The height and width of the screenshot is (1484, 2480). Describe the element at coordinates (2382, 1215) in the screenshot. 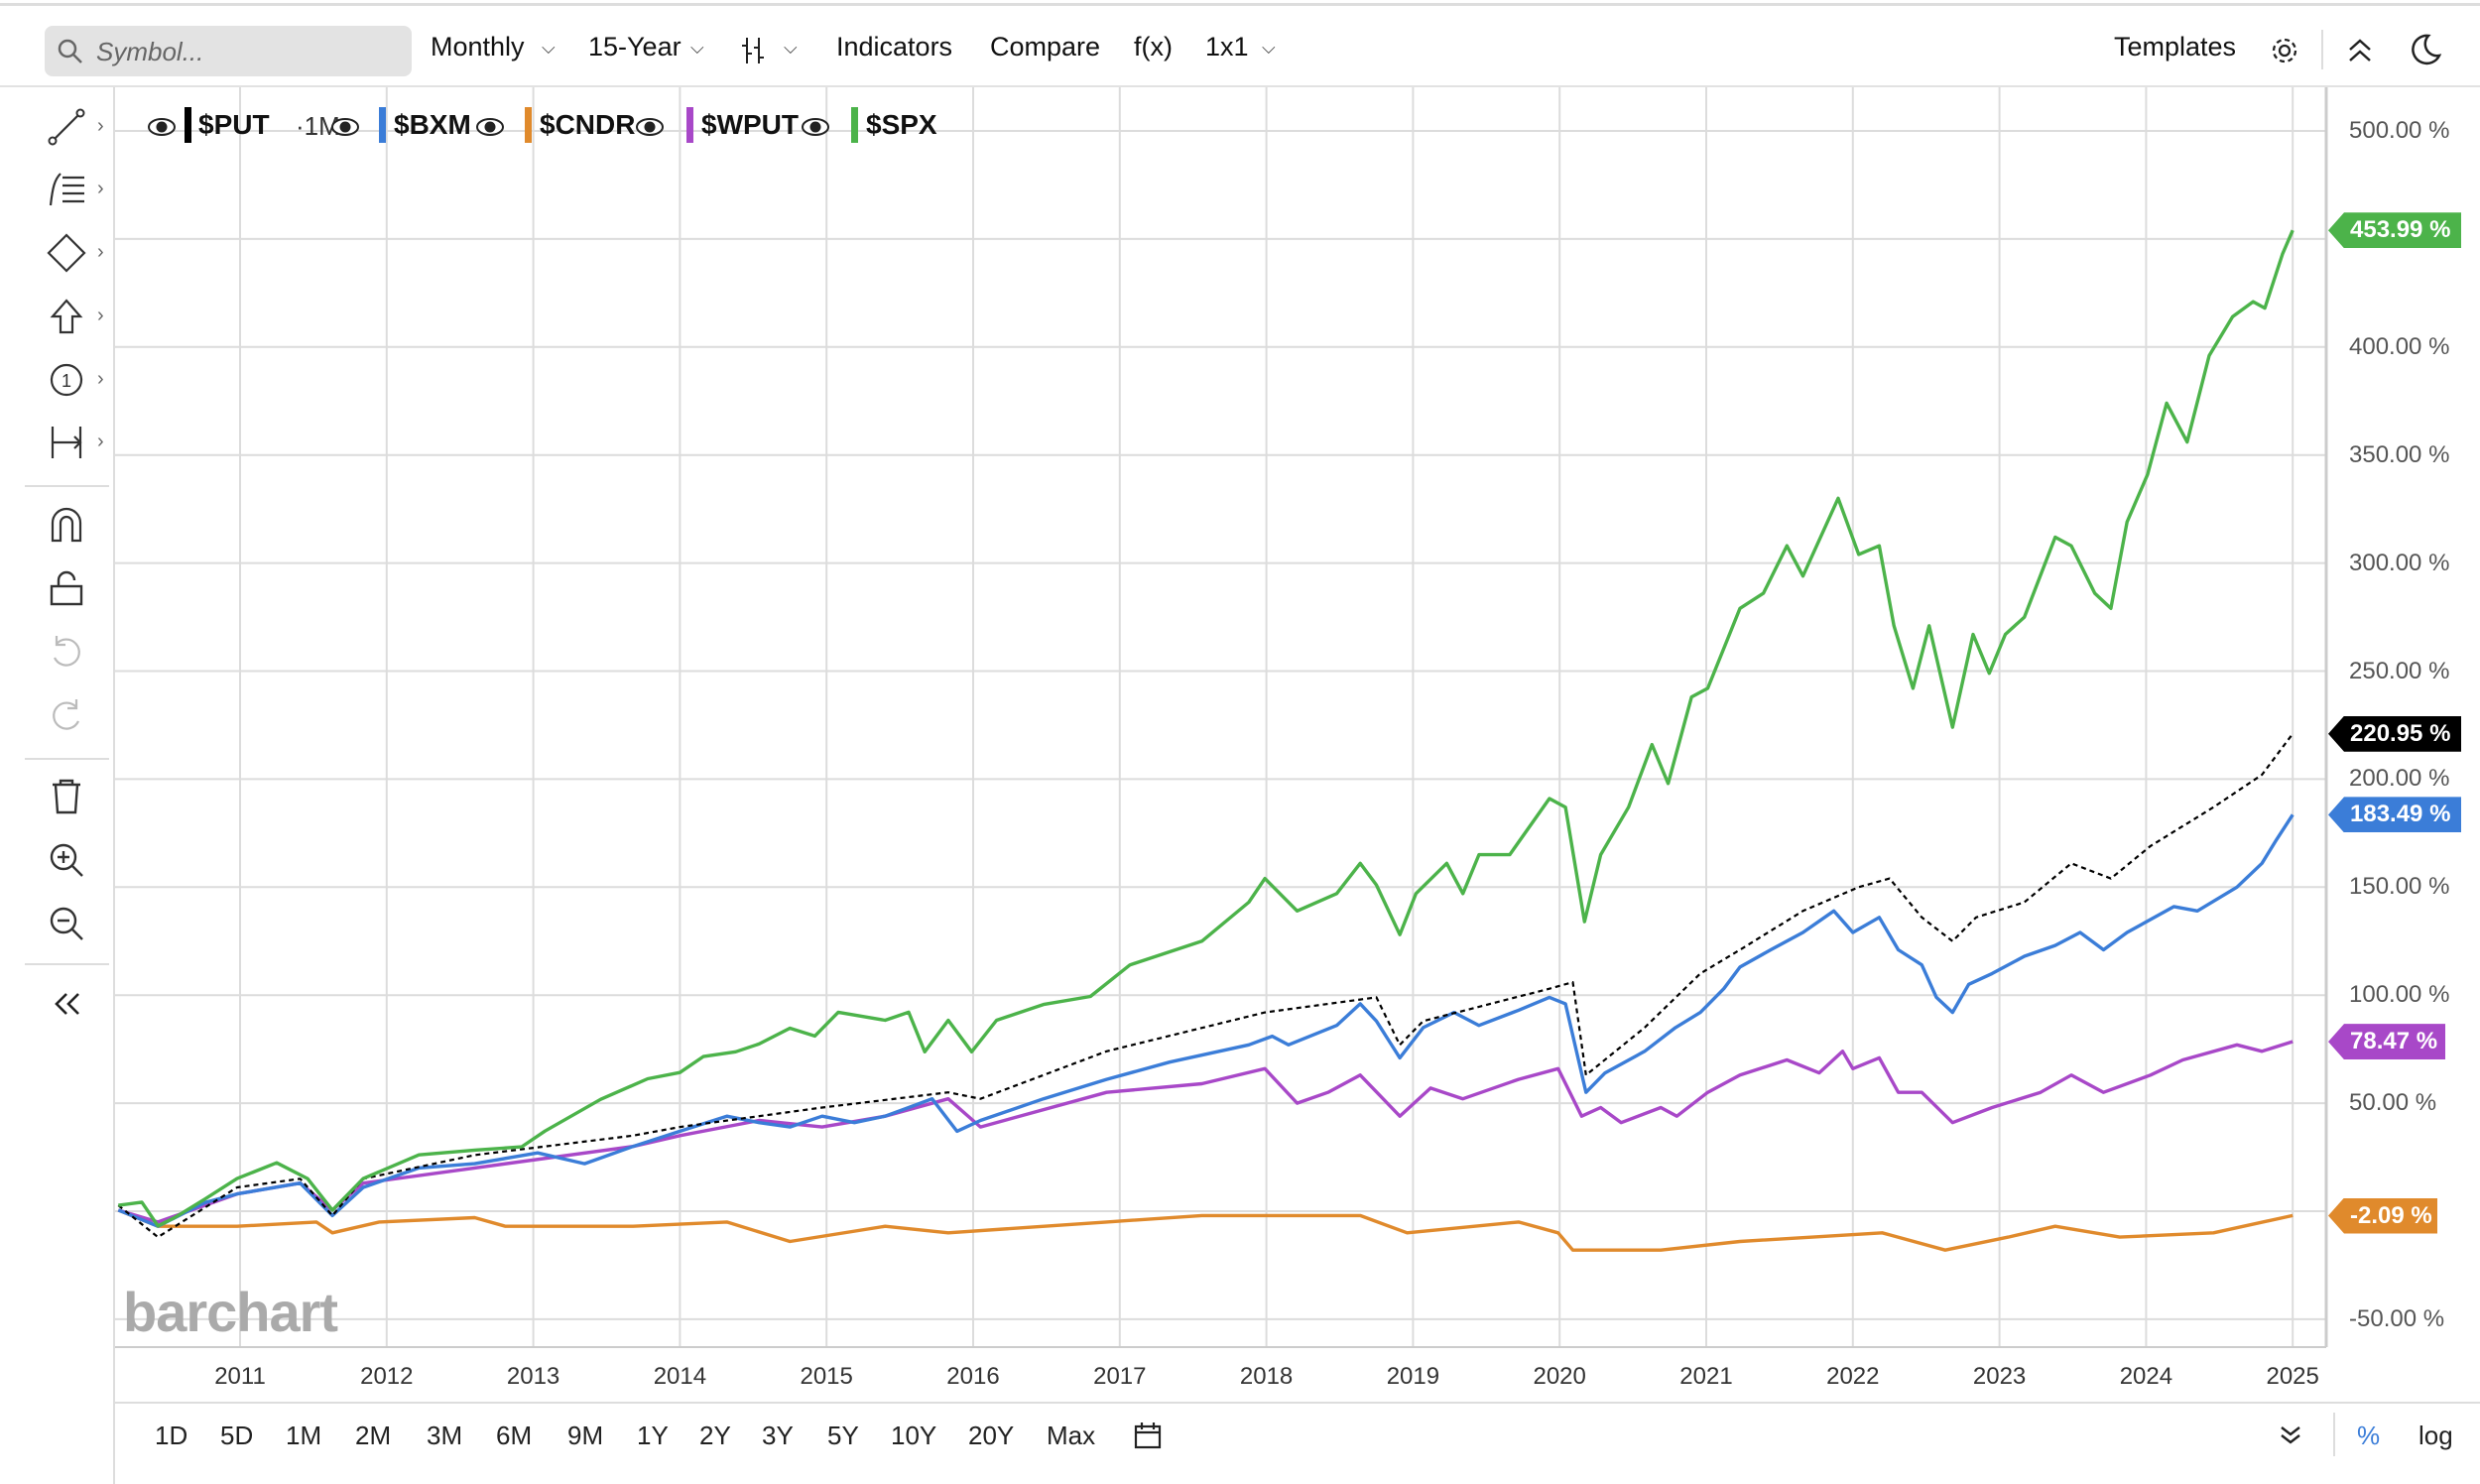

I see `last-value-badge-cndr: -2.09 %` at that location.